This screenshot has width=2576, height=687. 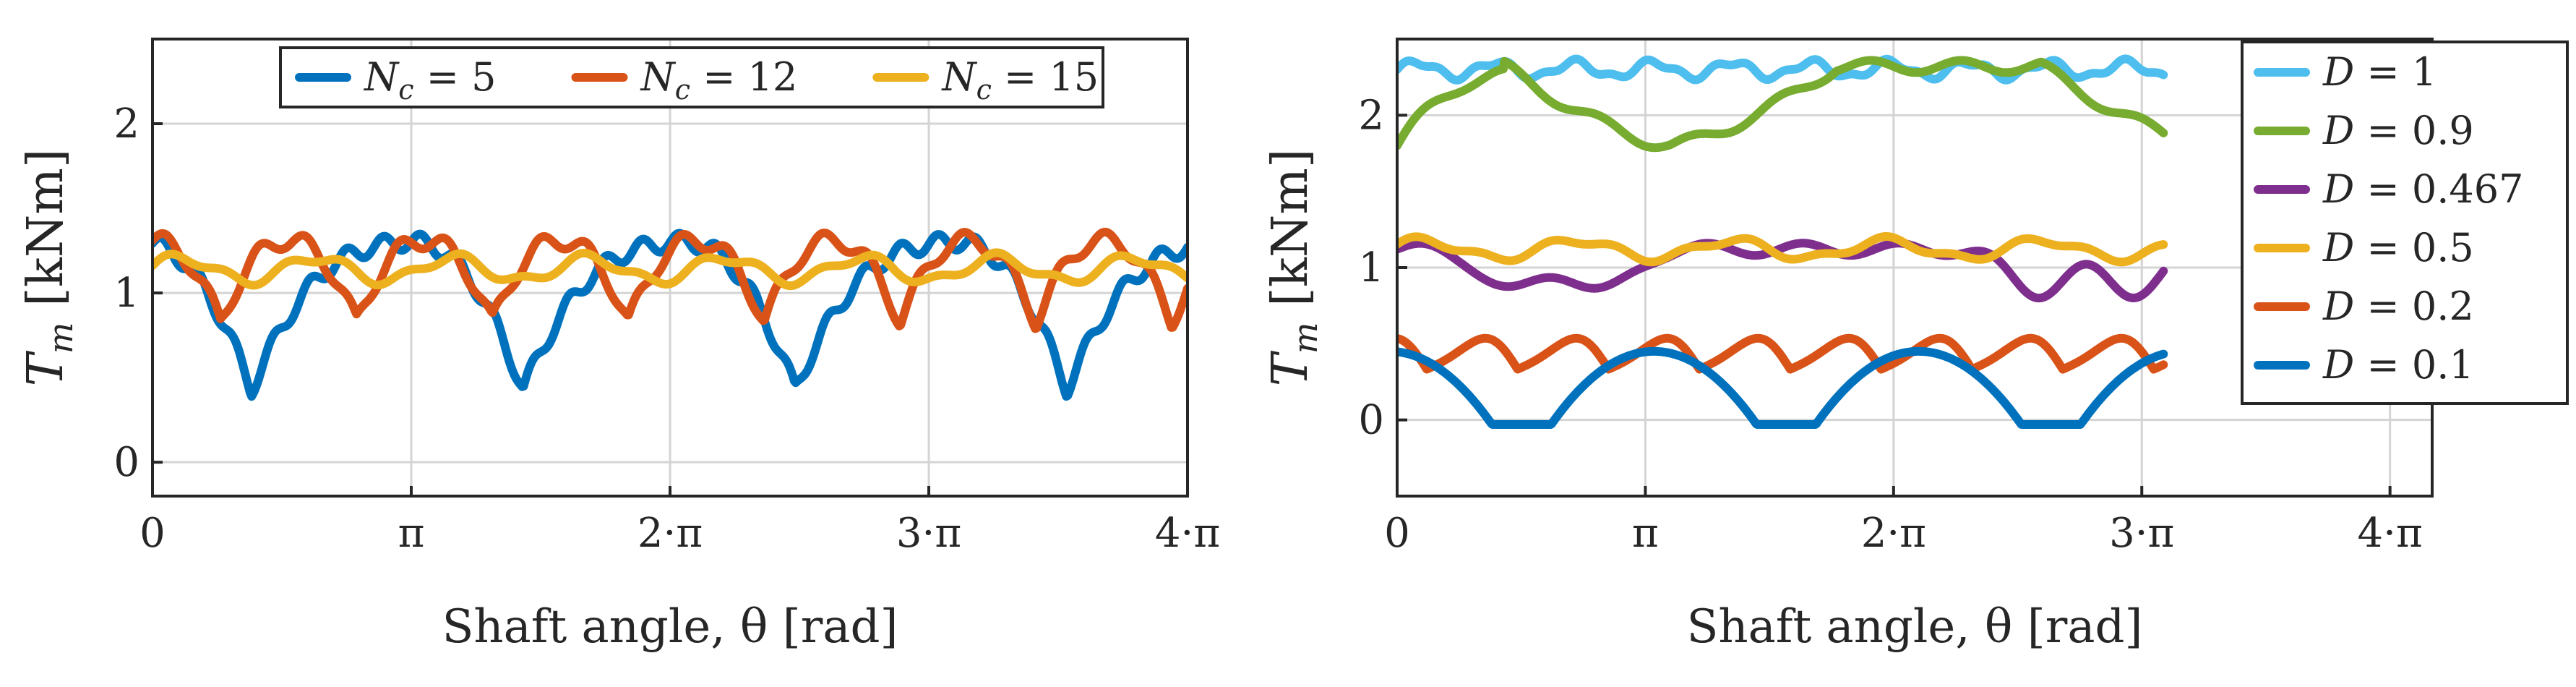 I want to click on legend-entry: D = 0.1, so click(x=2398, y=365).